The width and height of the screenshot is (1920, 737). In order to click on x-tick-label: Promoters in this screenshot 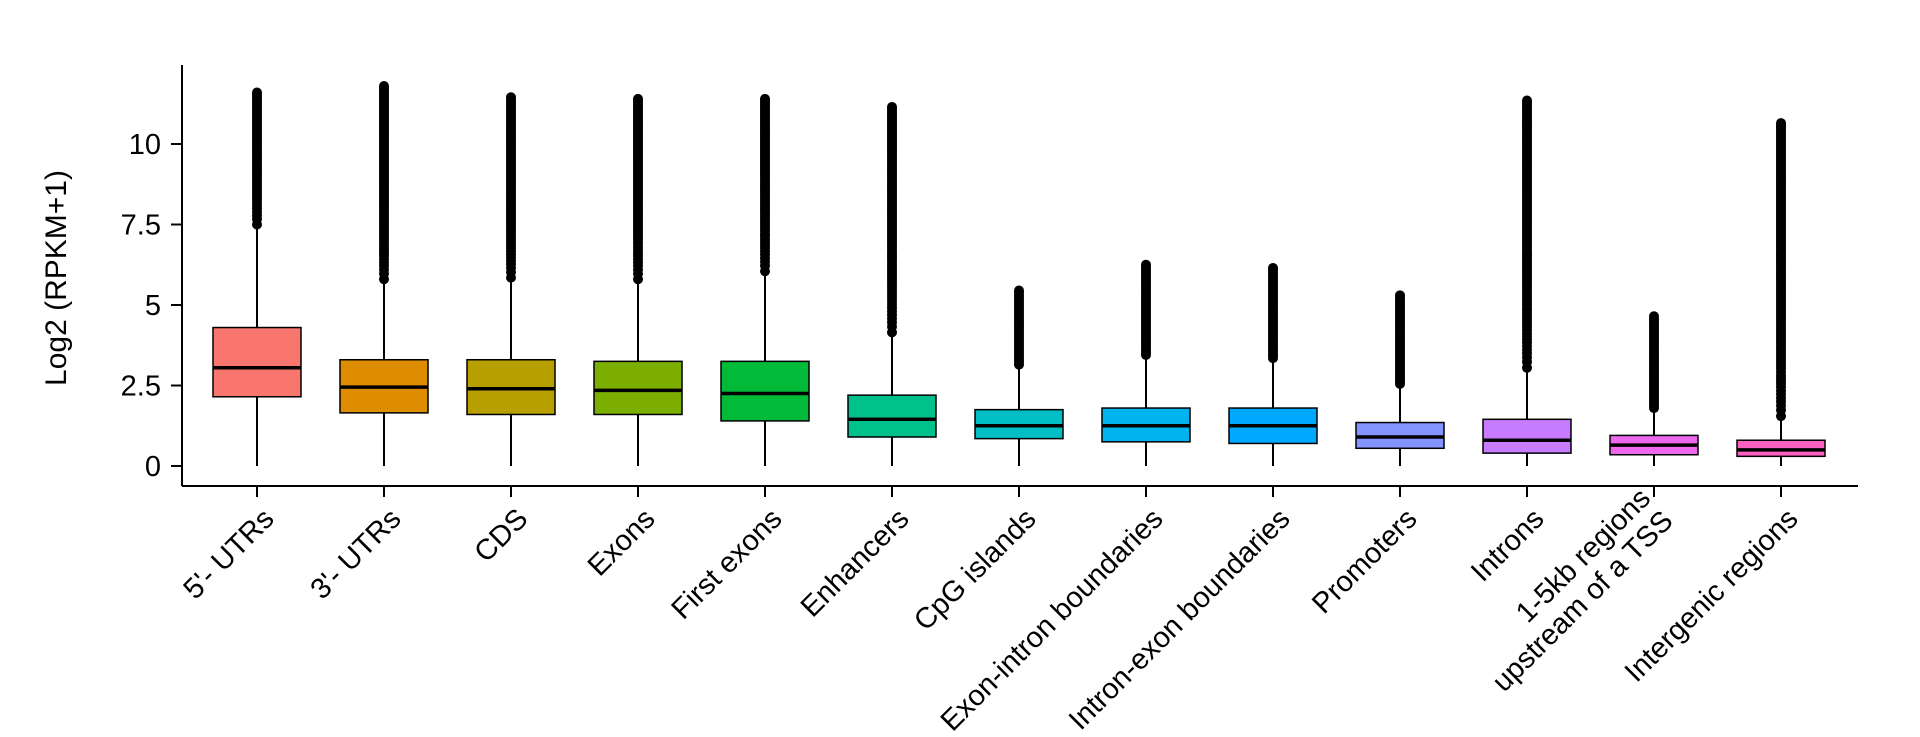, I will do `click(1364, 561)`.